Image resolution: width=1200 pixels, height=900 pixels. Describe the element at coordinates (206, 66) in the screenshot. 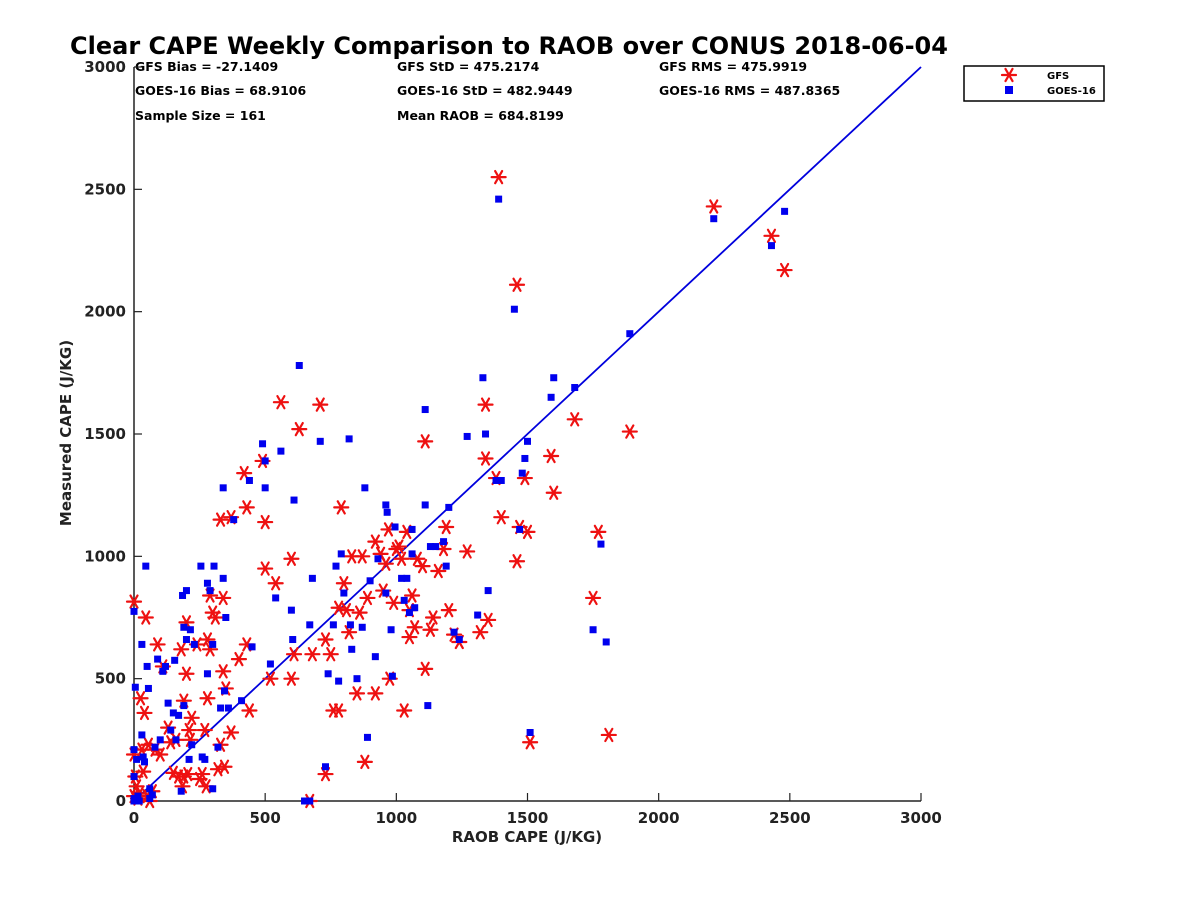

I see `stat-gfs-bias: GFS Bias = -27.1409` at that location.